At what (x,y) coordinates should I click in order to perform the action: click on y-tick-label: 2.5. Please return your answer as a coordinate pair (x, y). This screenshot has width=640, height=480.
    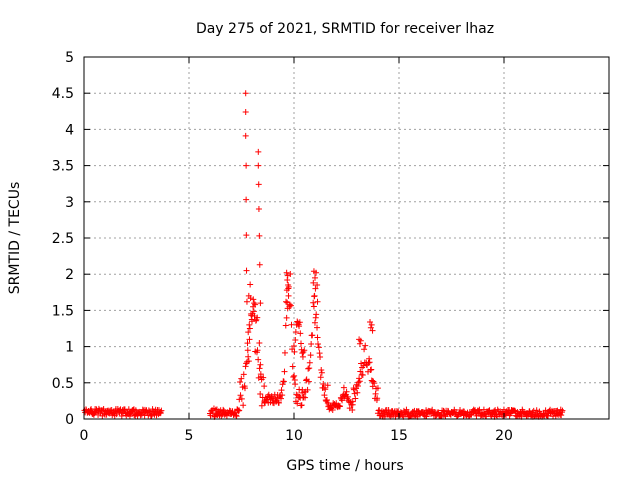
    Looking at the image, I should click on (63, 239).